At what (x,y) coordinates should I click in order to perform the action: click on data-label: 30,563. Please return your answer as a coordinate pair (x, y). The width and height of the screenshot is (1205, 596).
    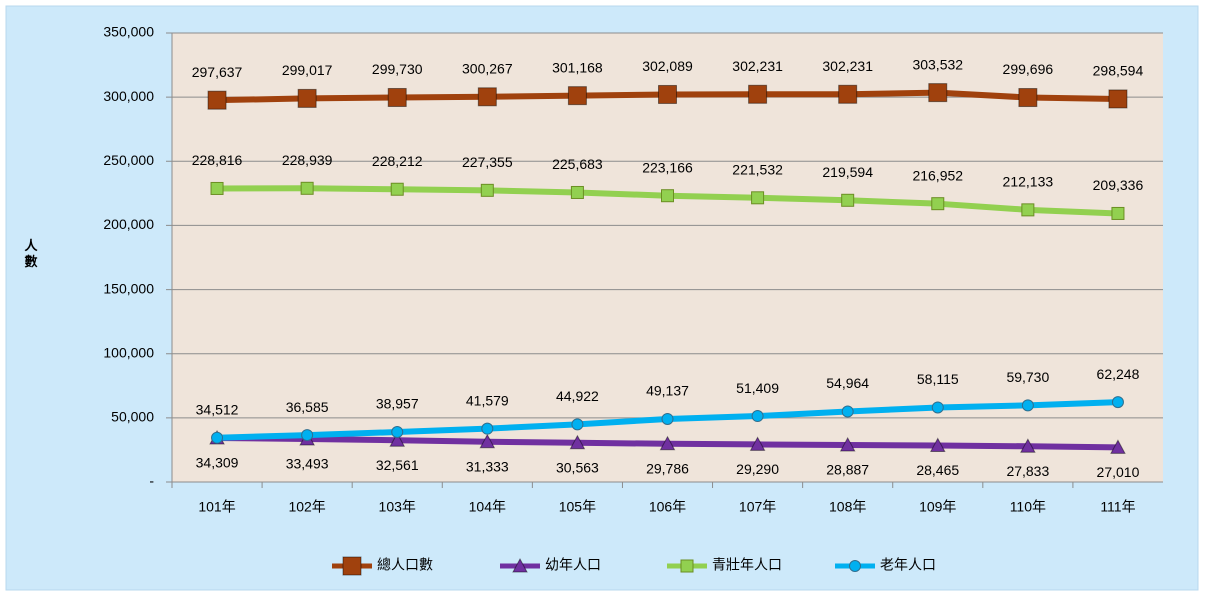
    Looking at the image, I should click on (577, 467).